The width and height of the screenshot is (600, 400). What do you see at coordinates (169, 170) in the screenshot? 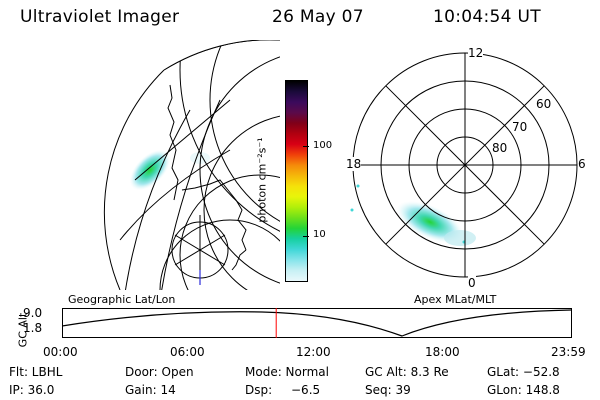
I see `aurora-emission-geo` at bounding box center [169, 170].